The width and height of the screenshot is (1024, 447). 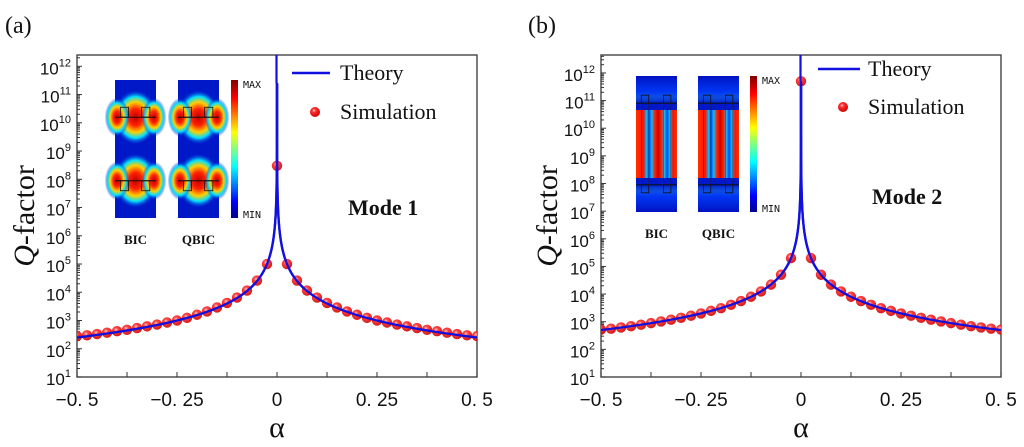 What do you see at coordinates (68, 318) in the screenshot?
I see `y-tick-exponent: 3` at bounding box center [68, 318].